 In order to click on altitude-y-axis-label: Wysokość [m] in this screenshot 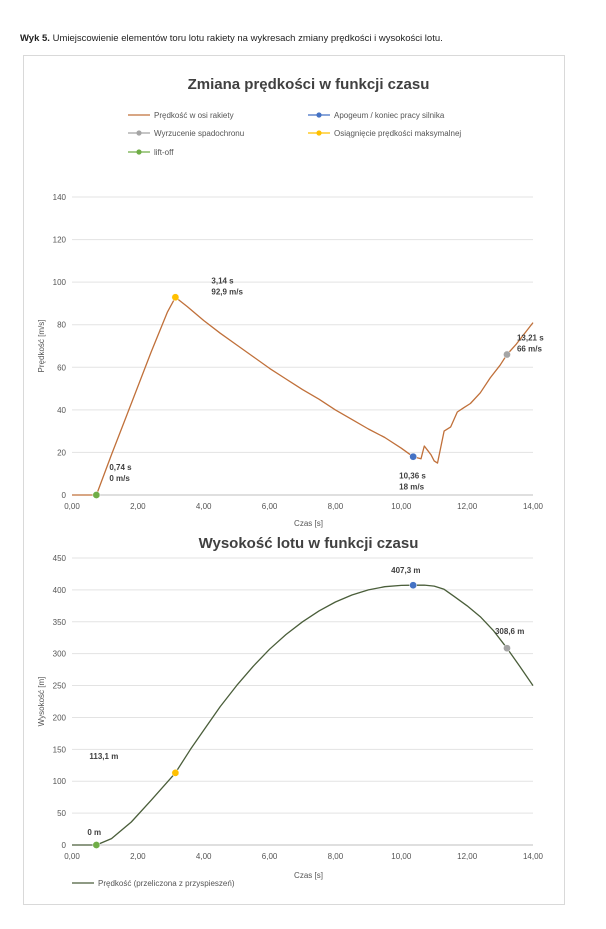, I will do `click(41, 702)`.